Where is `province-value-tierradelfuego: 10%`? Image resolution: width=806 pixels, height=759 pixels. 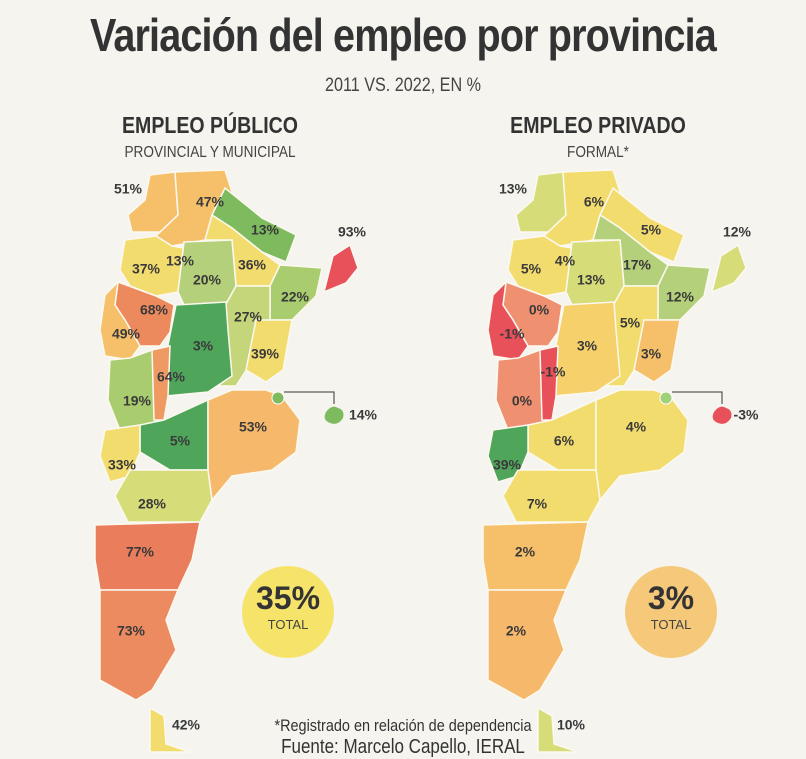
province-value-tierradelfuego: 10% is located at coordinates (571, 725).